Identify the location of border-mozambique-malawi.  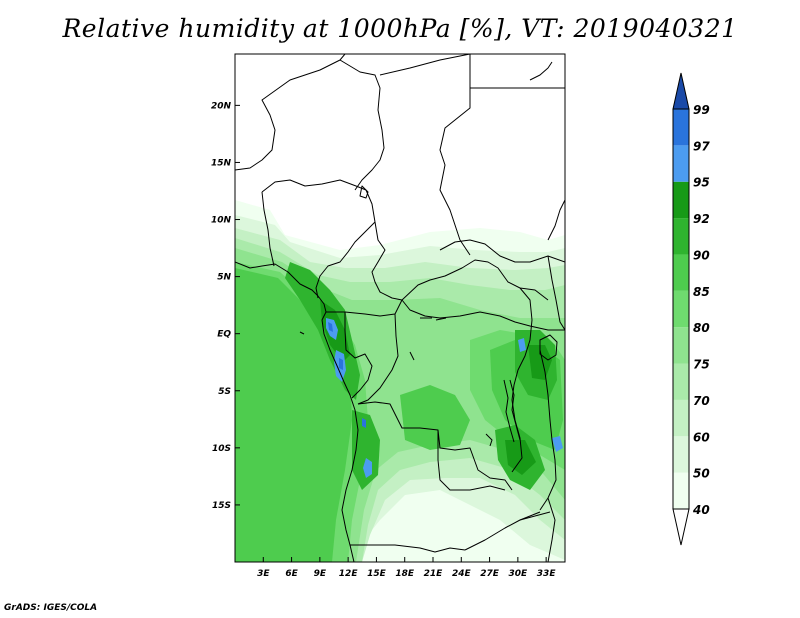
(551, 529).